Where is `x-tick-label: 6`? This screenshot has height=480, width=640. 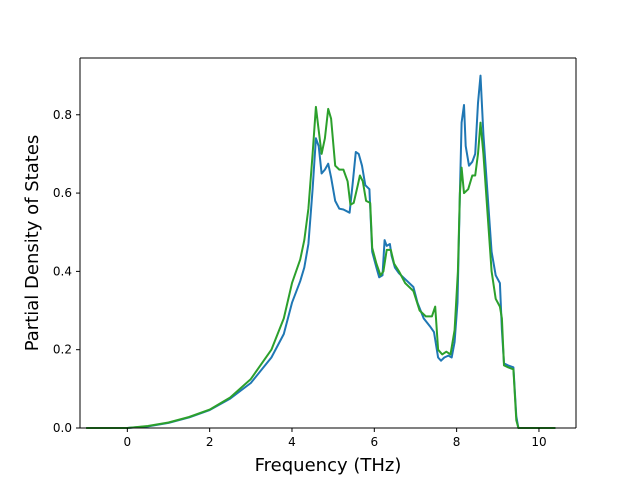
x-tick-label: 6 is located at coordinates (374, 442).